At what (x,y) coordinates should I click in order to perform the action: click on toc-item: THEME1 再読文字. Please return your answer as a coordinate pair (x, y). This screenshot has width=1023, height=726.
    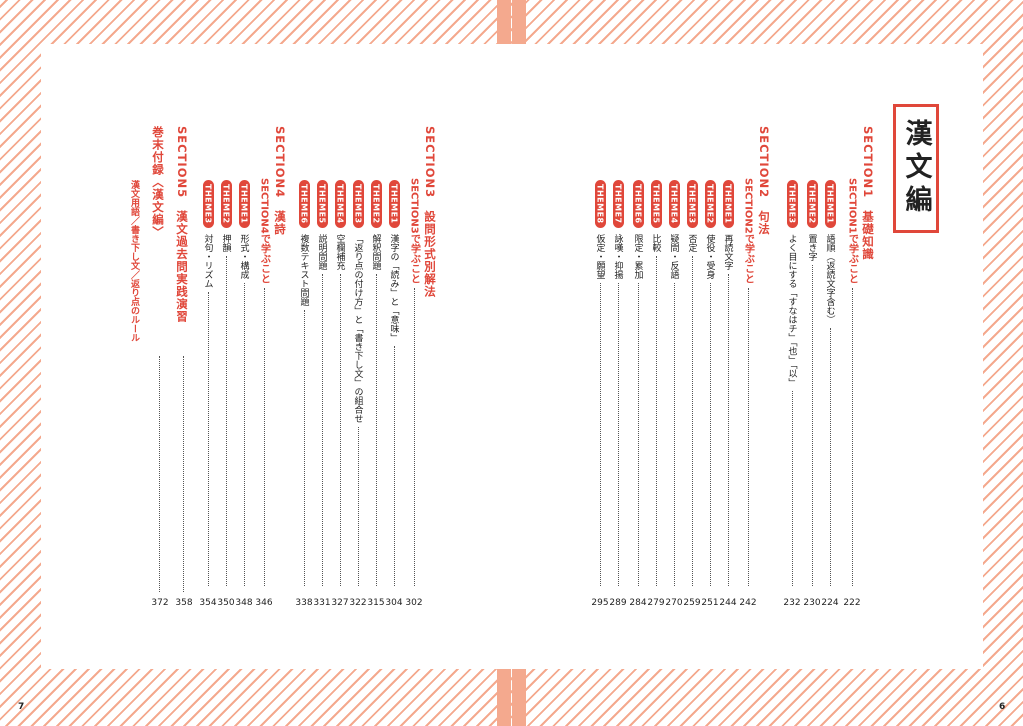
    Looking at the image, I should click on (728, 385).